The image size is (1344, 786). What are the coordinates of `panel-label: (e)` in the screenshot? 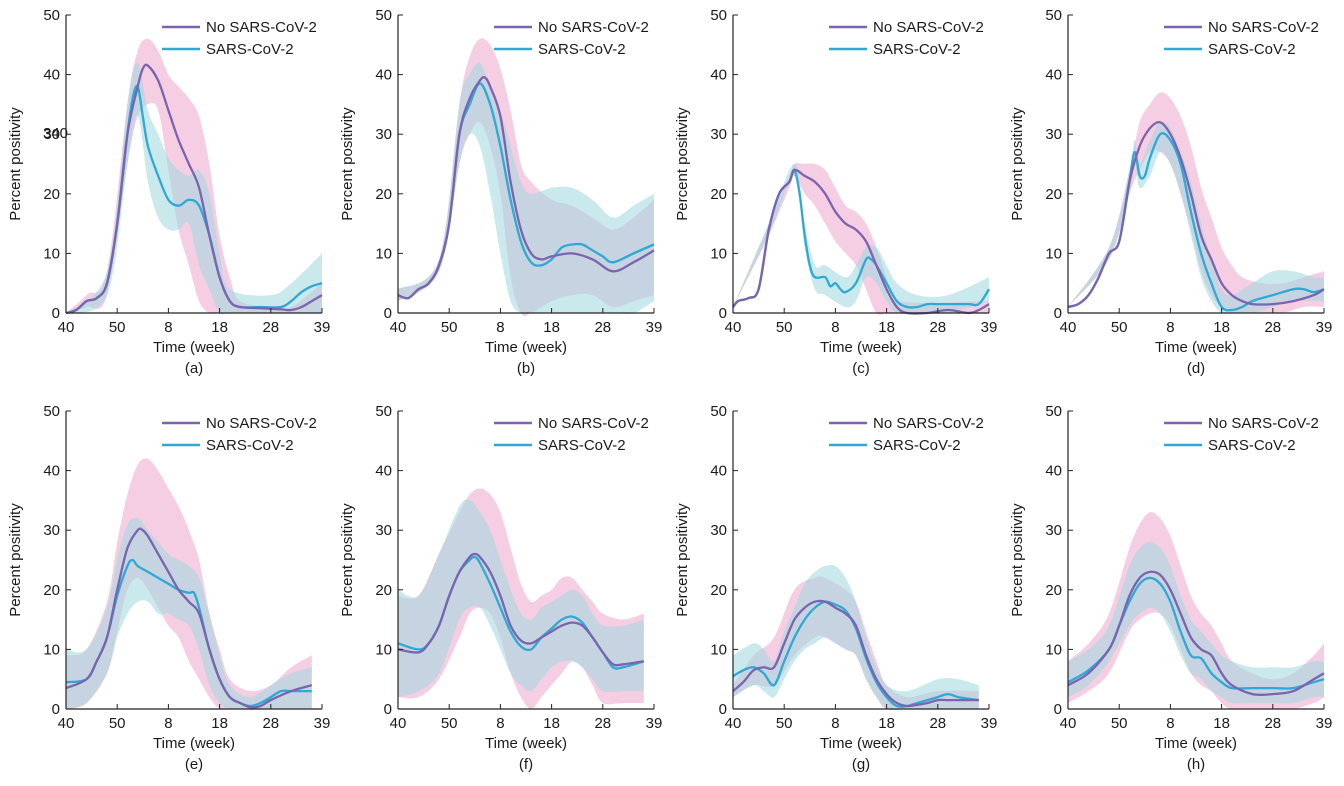 It's located at (194, 764).